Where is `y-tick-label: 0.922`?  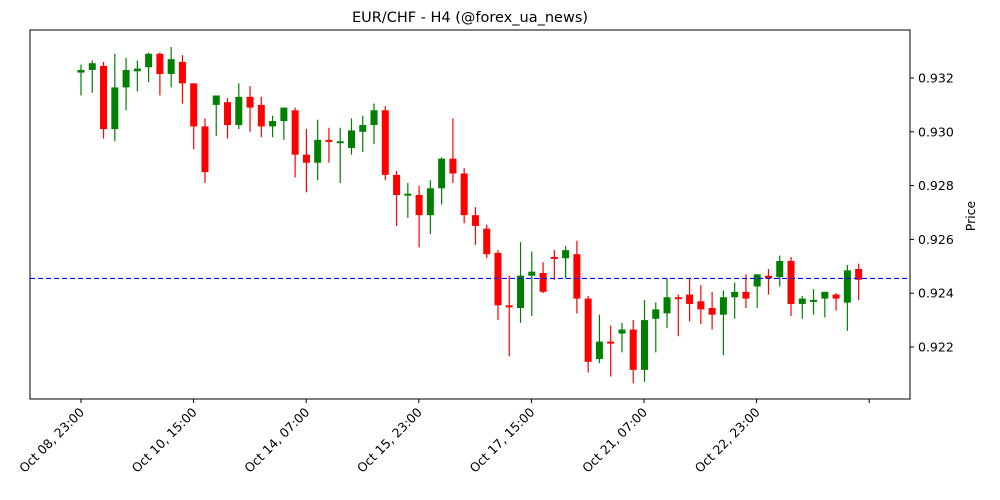 y-tick-label: 0.922 is located at coordinates (936, 347).